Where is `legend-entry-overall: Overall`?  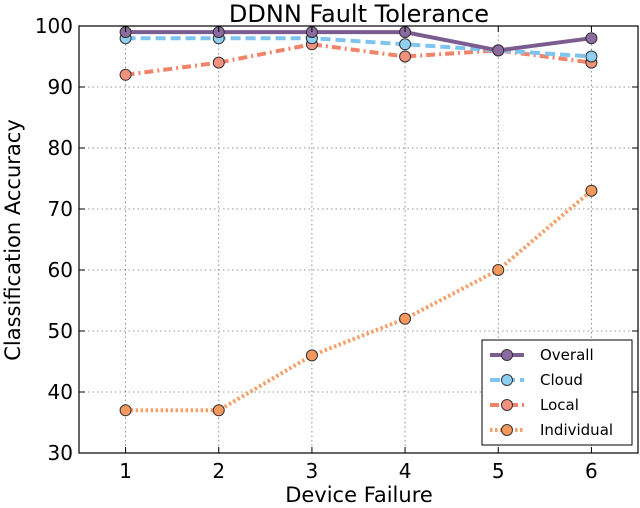
legend-entry-overall: Overall is located at coordinates (542, 355).